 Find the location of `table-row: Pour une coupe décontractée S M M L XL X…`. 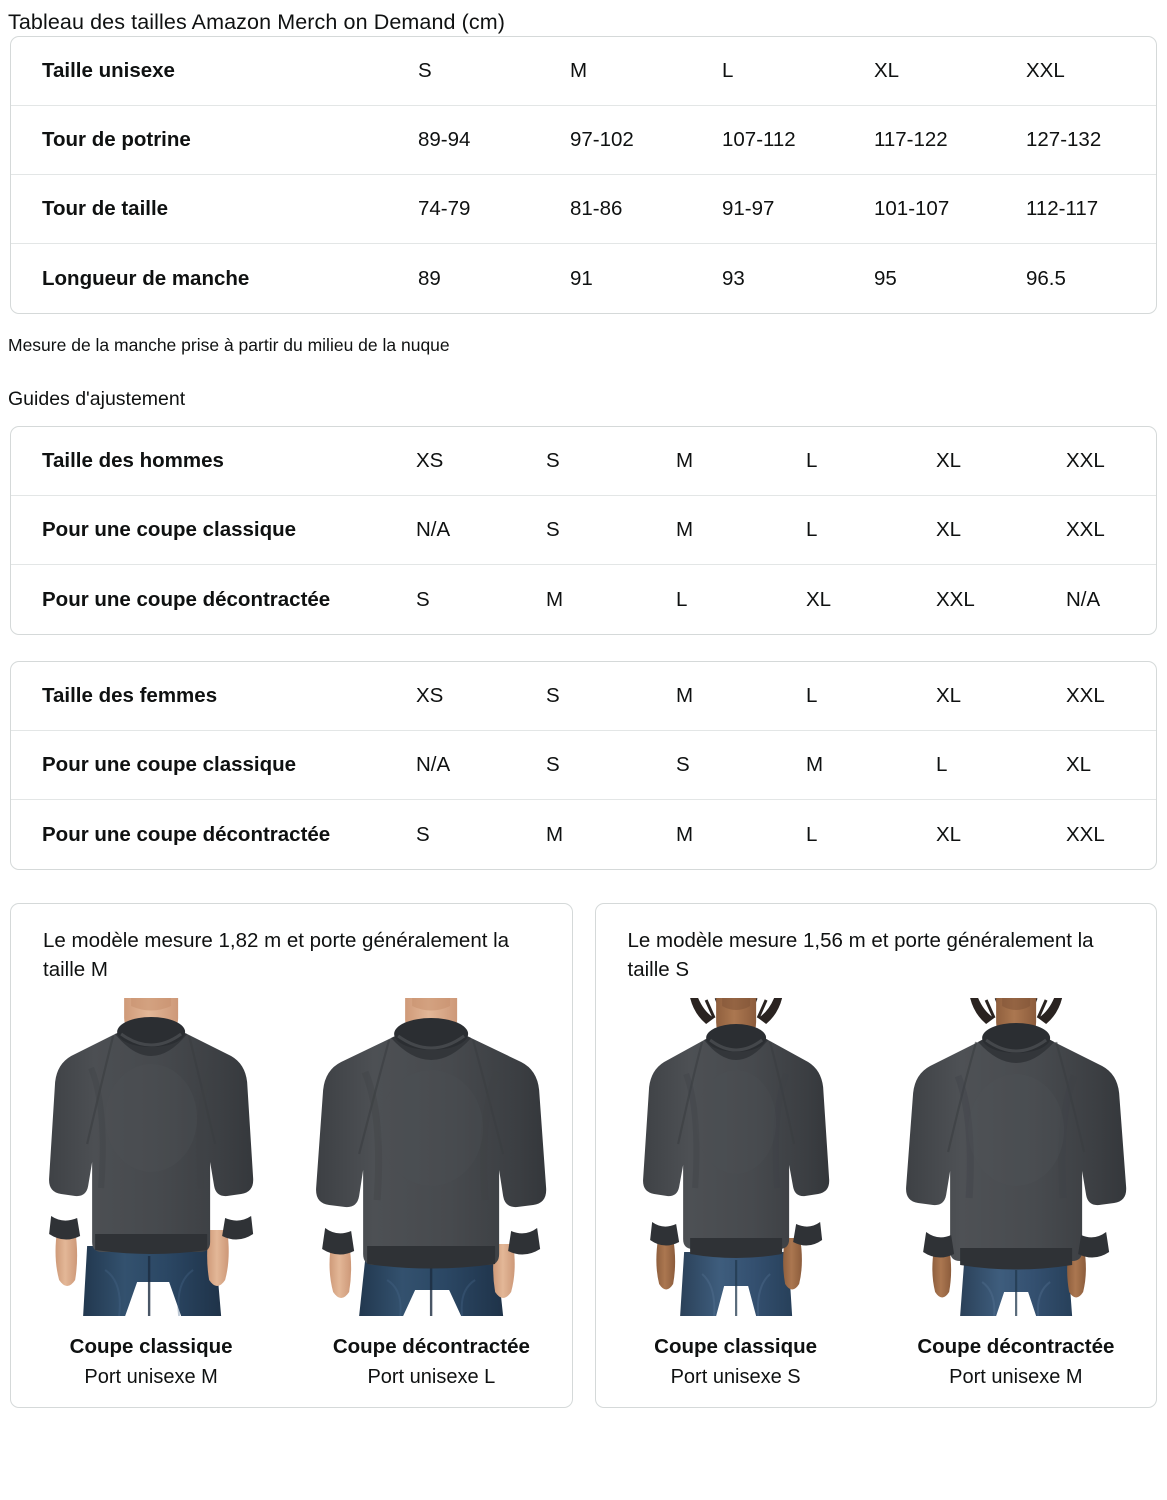

table-row: Pour une coupe décontractée S M M L XL X… is located at coordinates (583, 834).